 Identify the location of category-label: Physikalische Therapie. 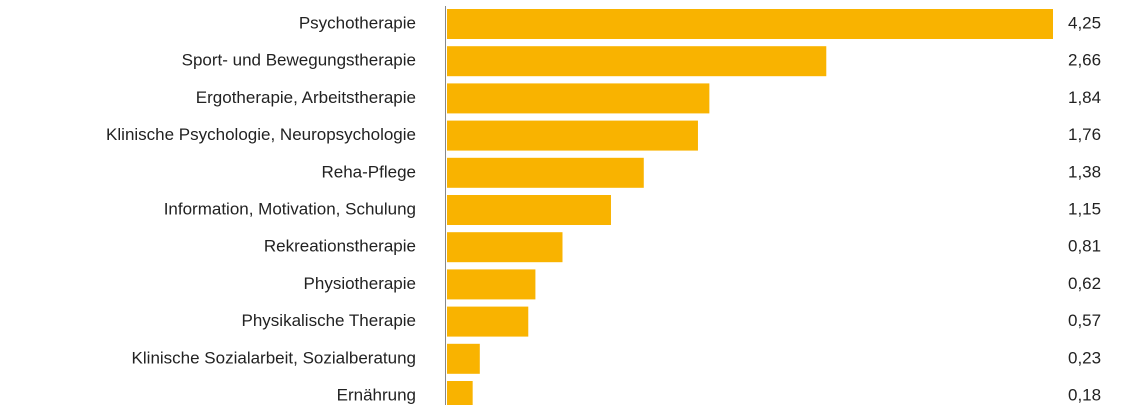
(329, 320).